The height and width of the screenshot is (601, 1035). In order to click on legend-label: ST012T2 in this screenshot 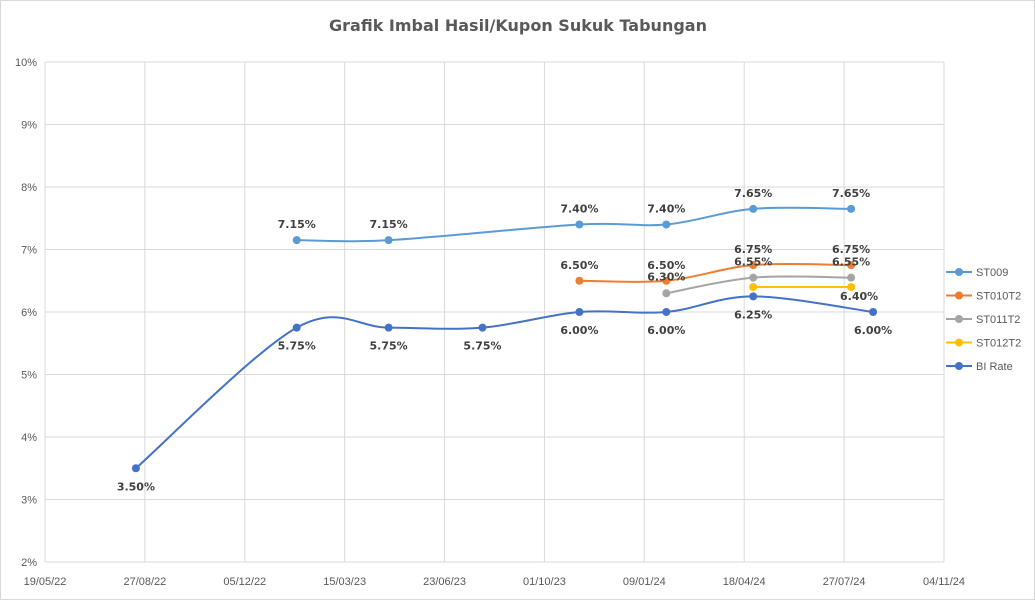, I will do `click(998, 344)`.